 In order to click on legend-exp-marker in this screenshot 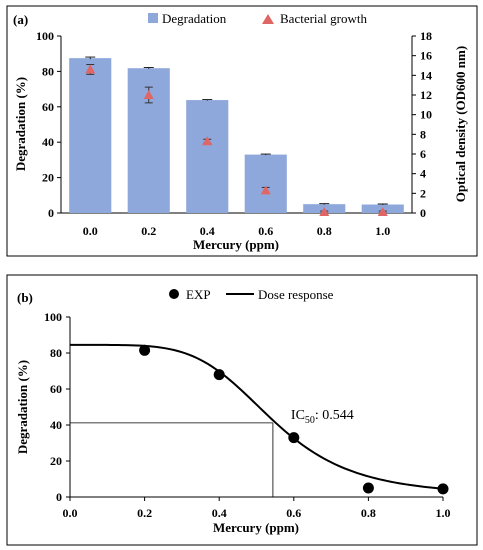, I will do `click(174, 294)`.